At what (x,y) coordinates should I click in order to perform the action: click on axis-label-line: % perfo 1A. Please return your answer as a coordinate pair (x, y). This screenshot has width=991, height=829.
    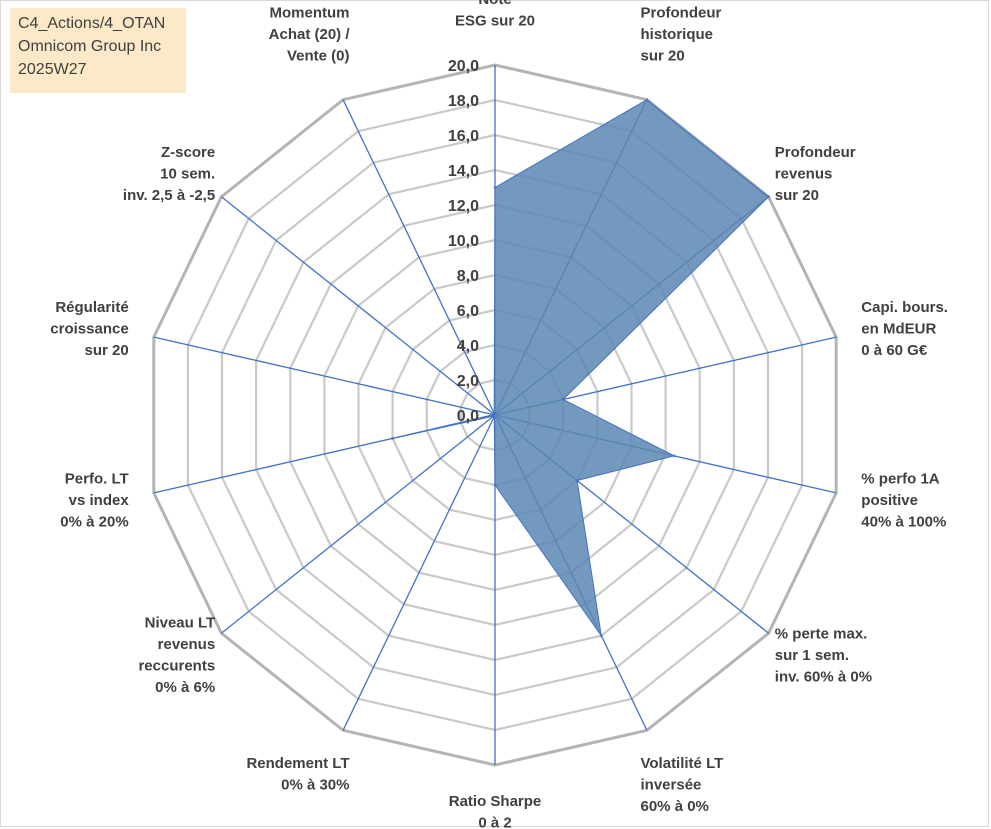
    Looking at the image, I should click on (900, 479).